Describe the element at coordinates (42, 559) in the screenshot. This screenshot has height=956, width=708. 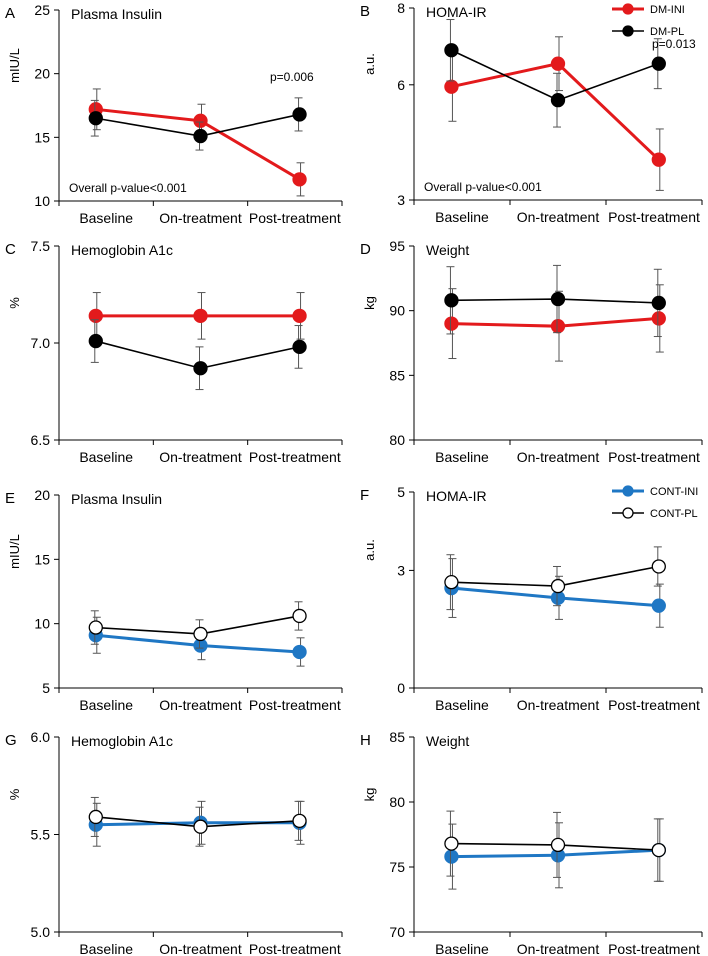
I see `y-tick-label: 15` at that location.